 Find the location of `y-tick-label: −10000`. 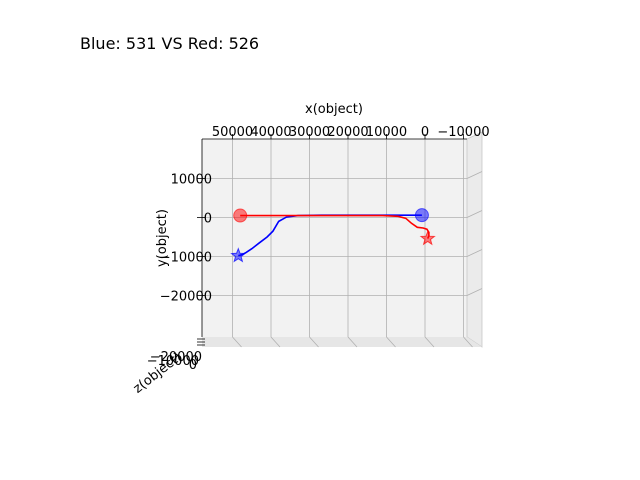

y-tick-label: −10000 is located at coordinates (186, 258).